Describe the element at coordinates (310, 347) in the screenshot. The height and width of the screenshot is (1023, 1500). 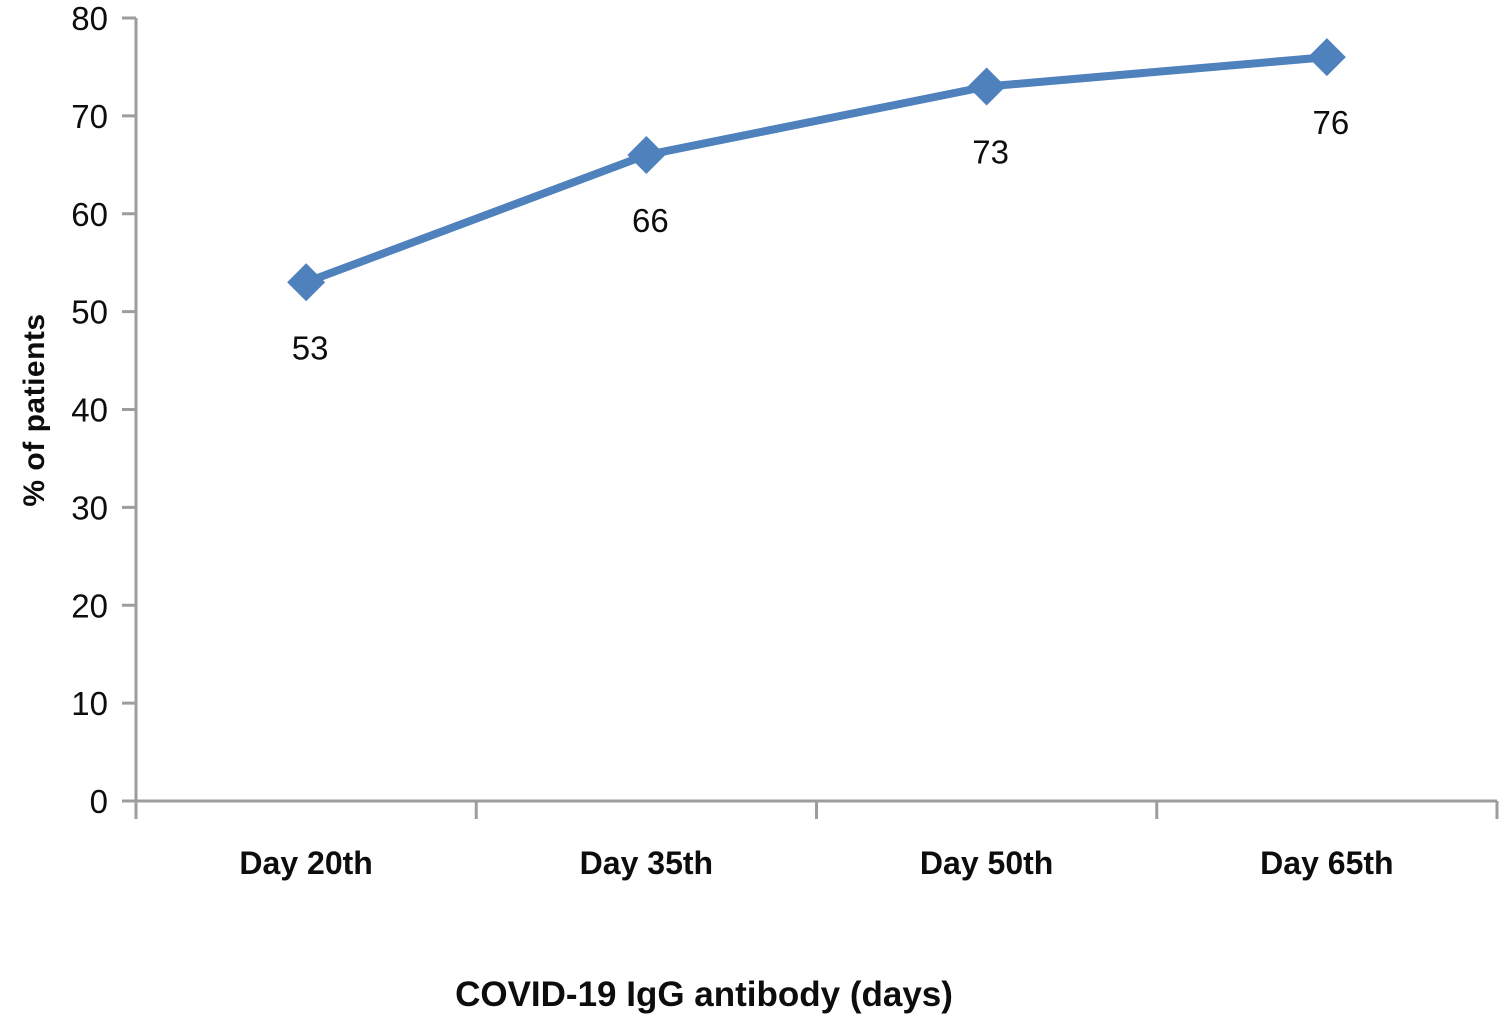
I see `data-point-label: 53` at that location.